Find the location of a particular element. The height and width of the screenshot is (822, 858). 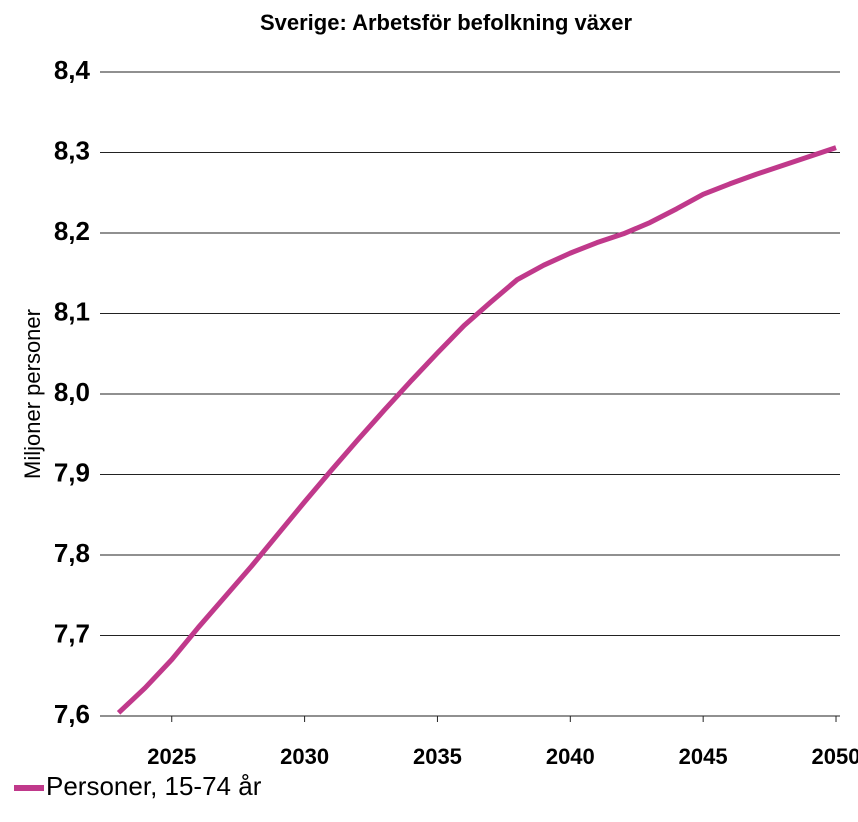

y-tick-label: 8,3 is located at coordinates (72, 150).